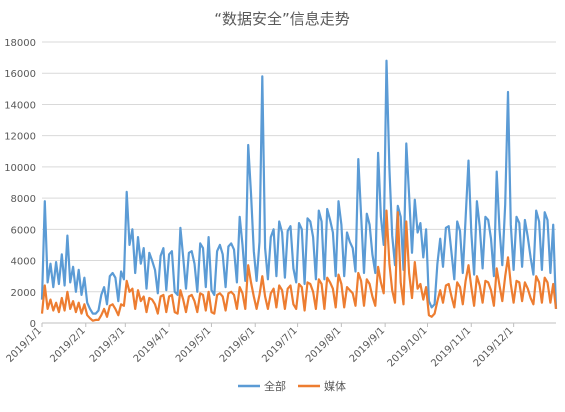 The image size is (565, 412). Describe the element at coordinates (23, 262) in the screenshot. I see `y-tick-label: 4000` at that location.